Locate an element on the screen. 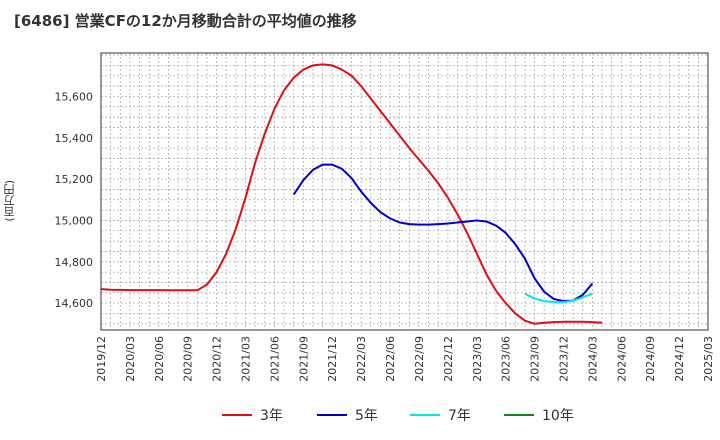 The image size is (720, 440). x-tick-label: 2020/12 is located at coordinates (217, 359).